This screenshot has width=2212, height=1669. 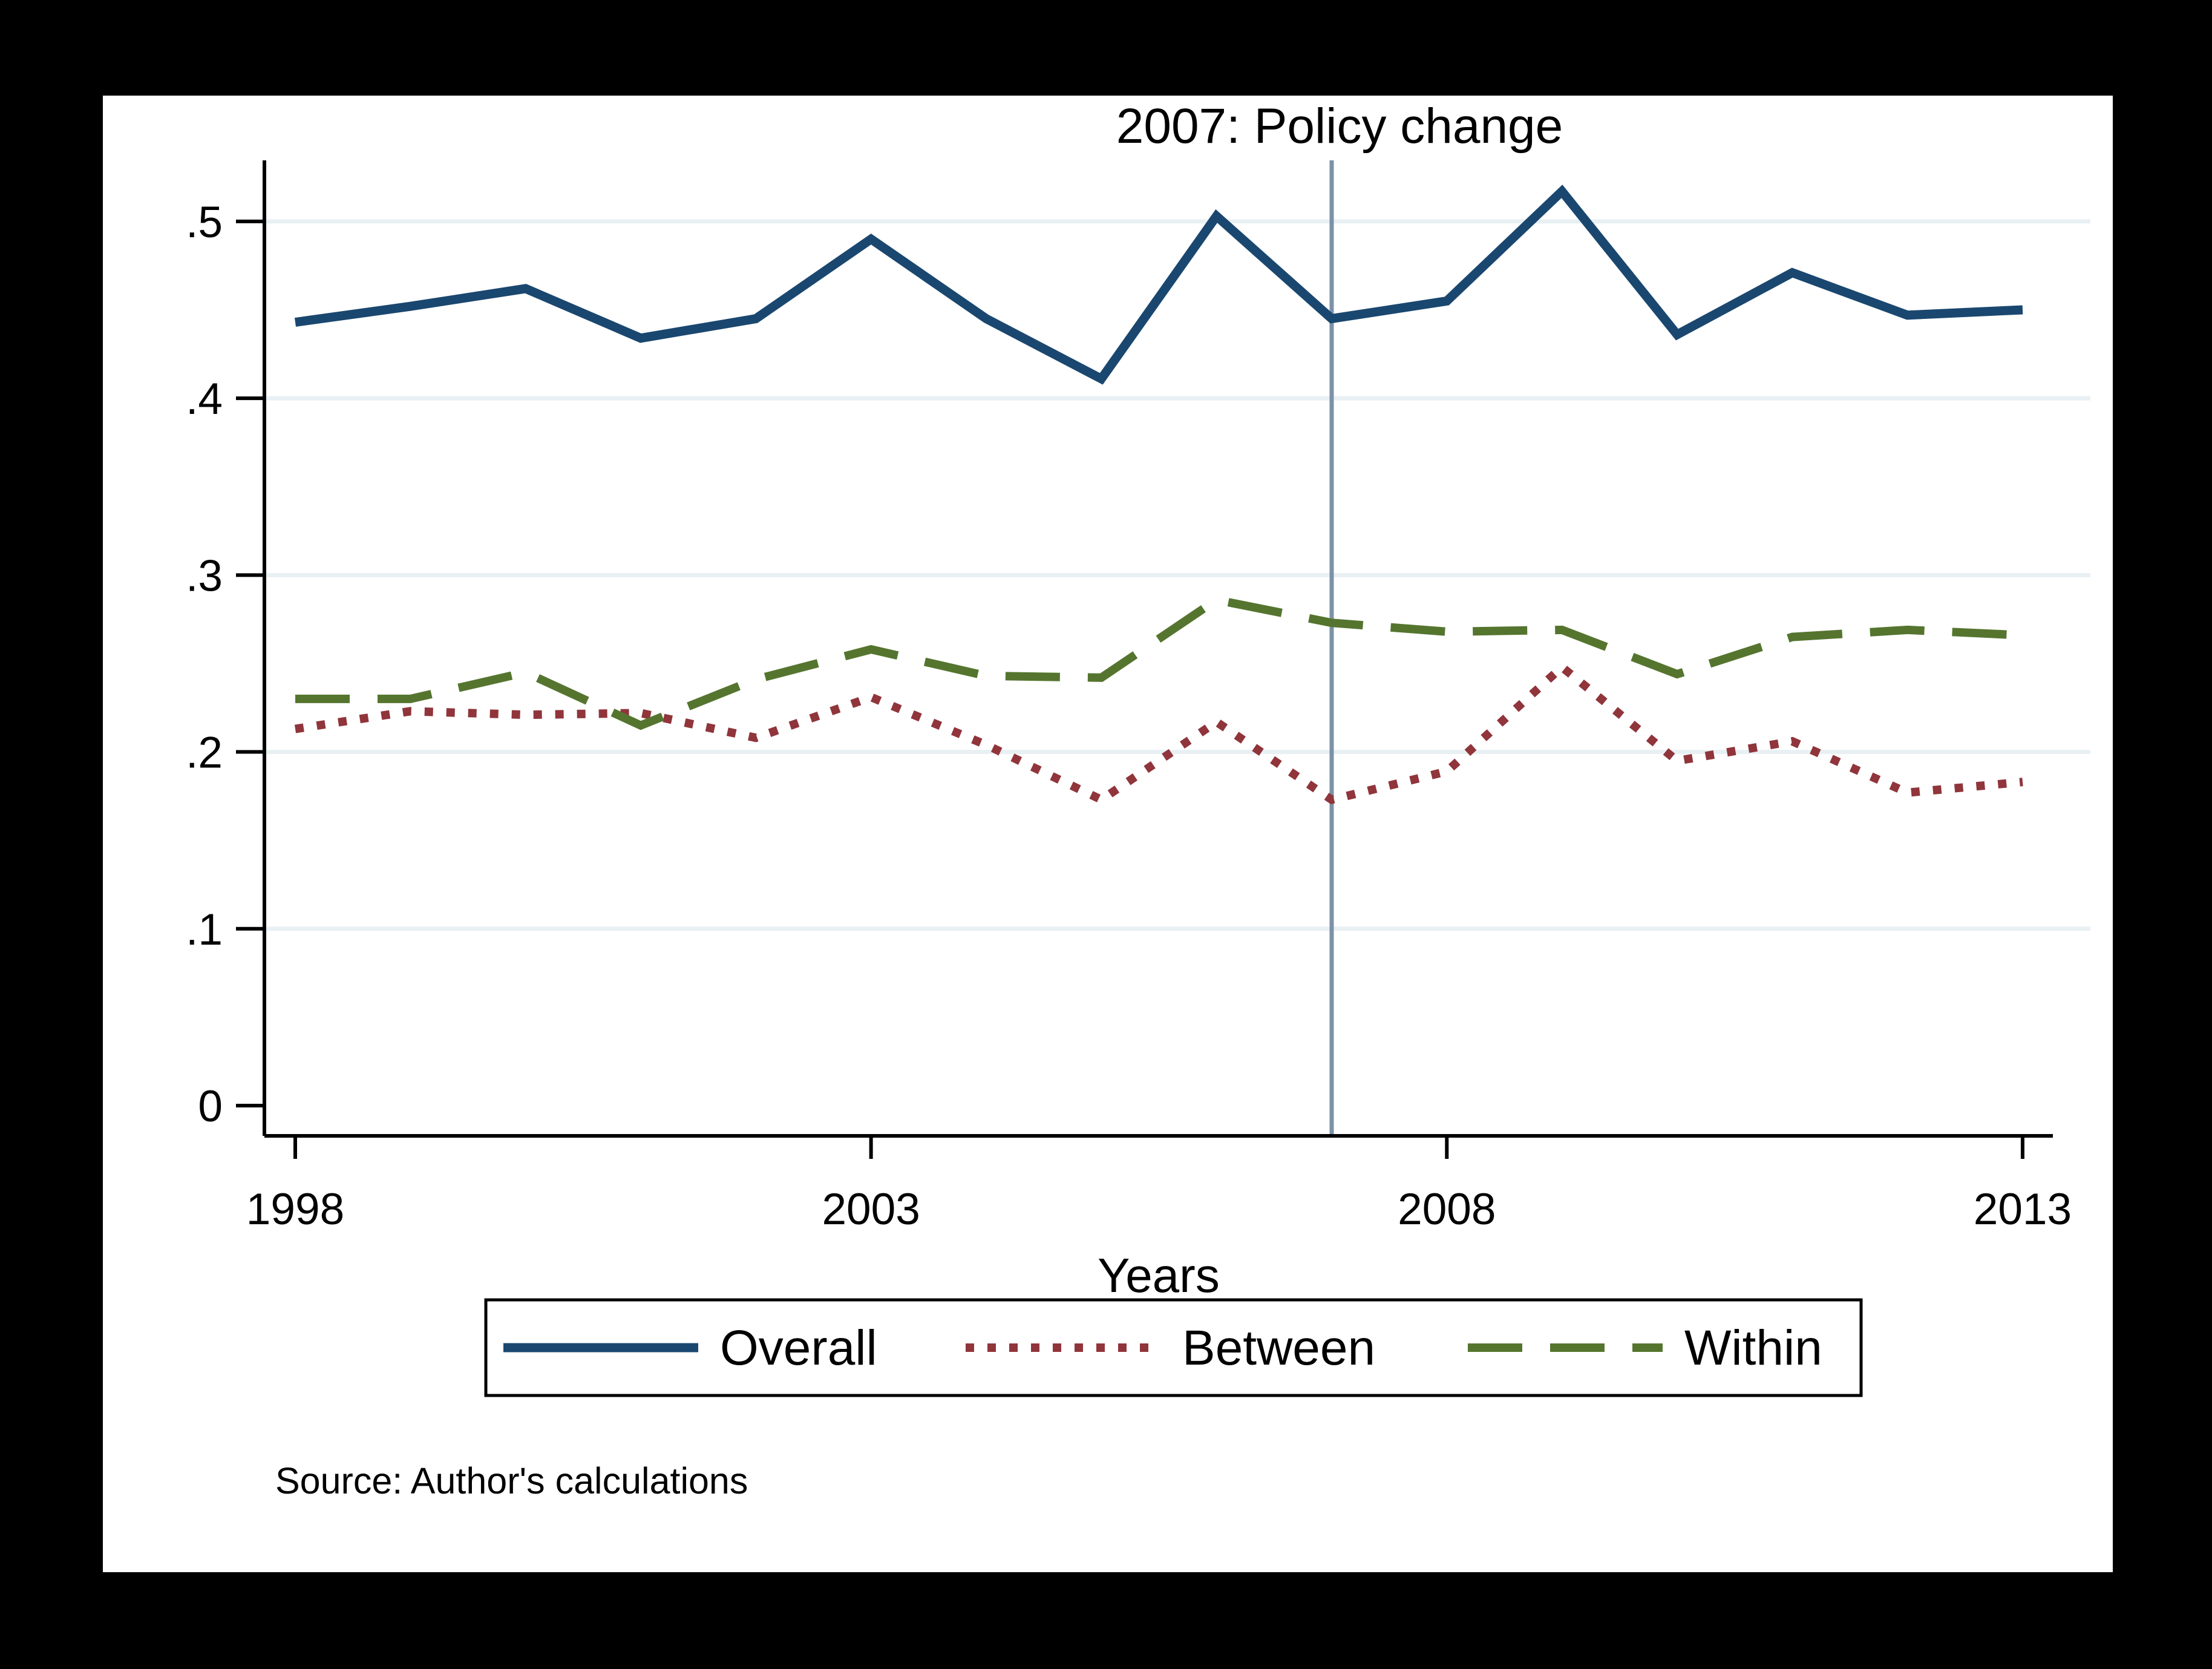 I want to click on y-tick-label: .1, so click(x=204, y=929).